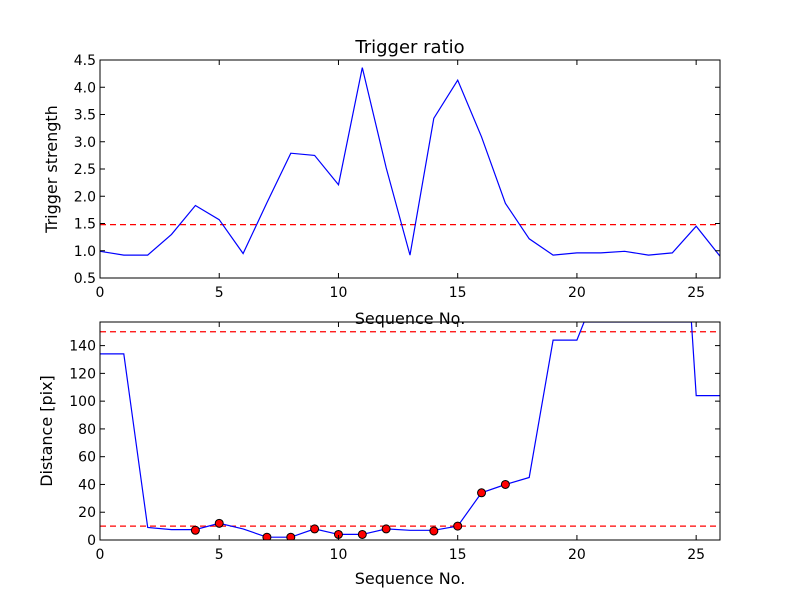 The height and width of the screenshot is (600, 800). I want to click on top-x-tick-label: 20, so click(577, 293).